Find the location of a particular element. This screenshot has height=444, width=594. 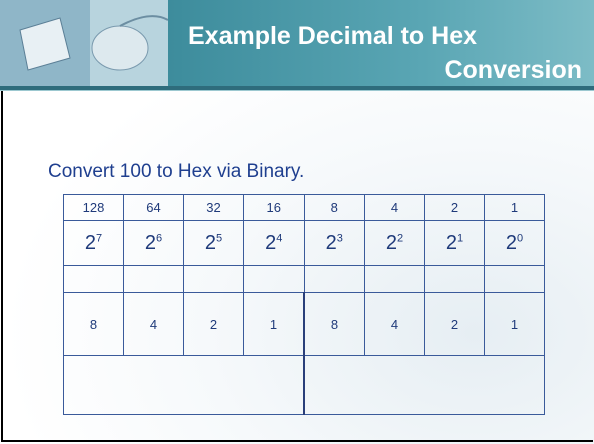

exponent: 5 is located at coordinates (219, 237).